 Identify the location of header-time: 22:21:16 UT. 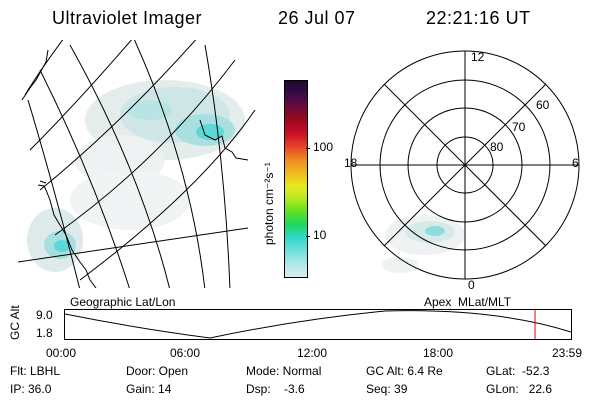
(478, 18).